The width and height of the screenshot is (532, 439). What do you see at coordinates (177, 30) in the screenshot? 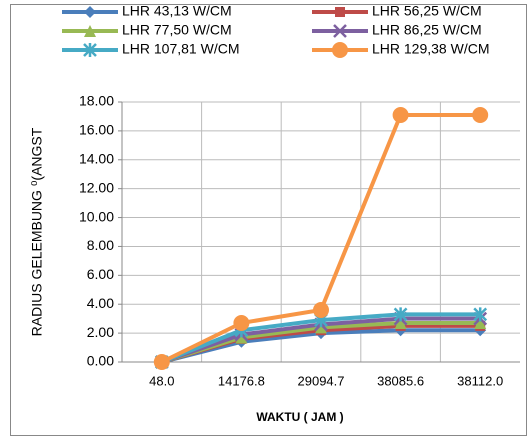
I see `legend-label: LHR 77,50 W/CM` at bounding box center [177, 30].